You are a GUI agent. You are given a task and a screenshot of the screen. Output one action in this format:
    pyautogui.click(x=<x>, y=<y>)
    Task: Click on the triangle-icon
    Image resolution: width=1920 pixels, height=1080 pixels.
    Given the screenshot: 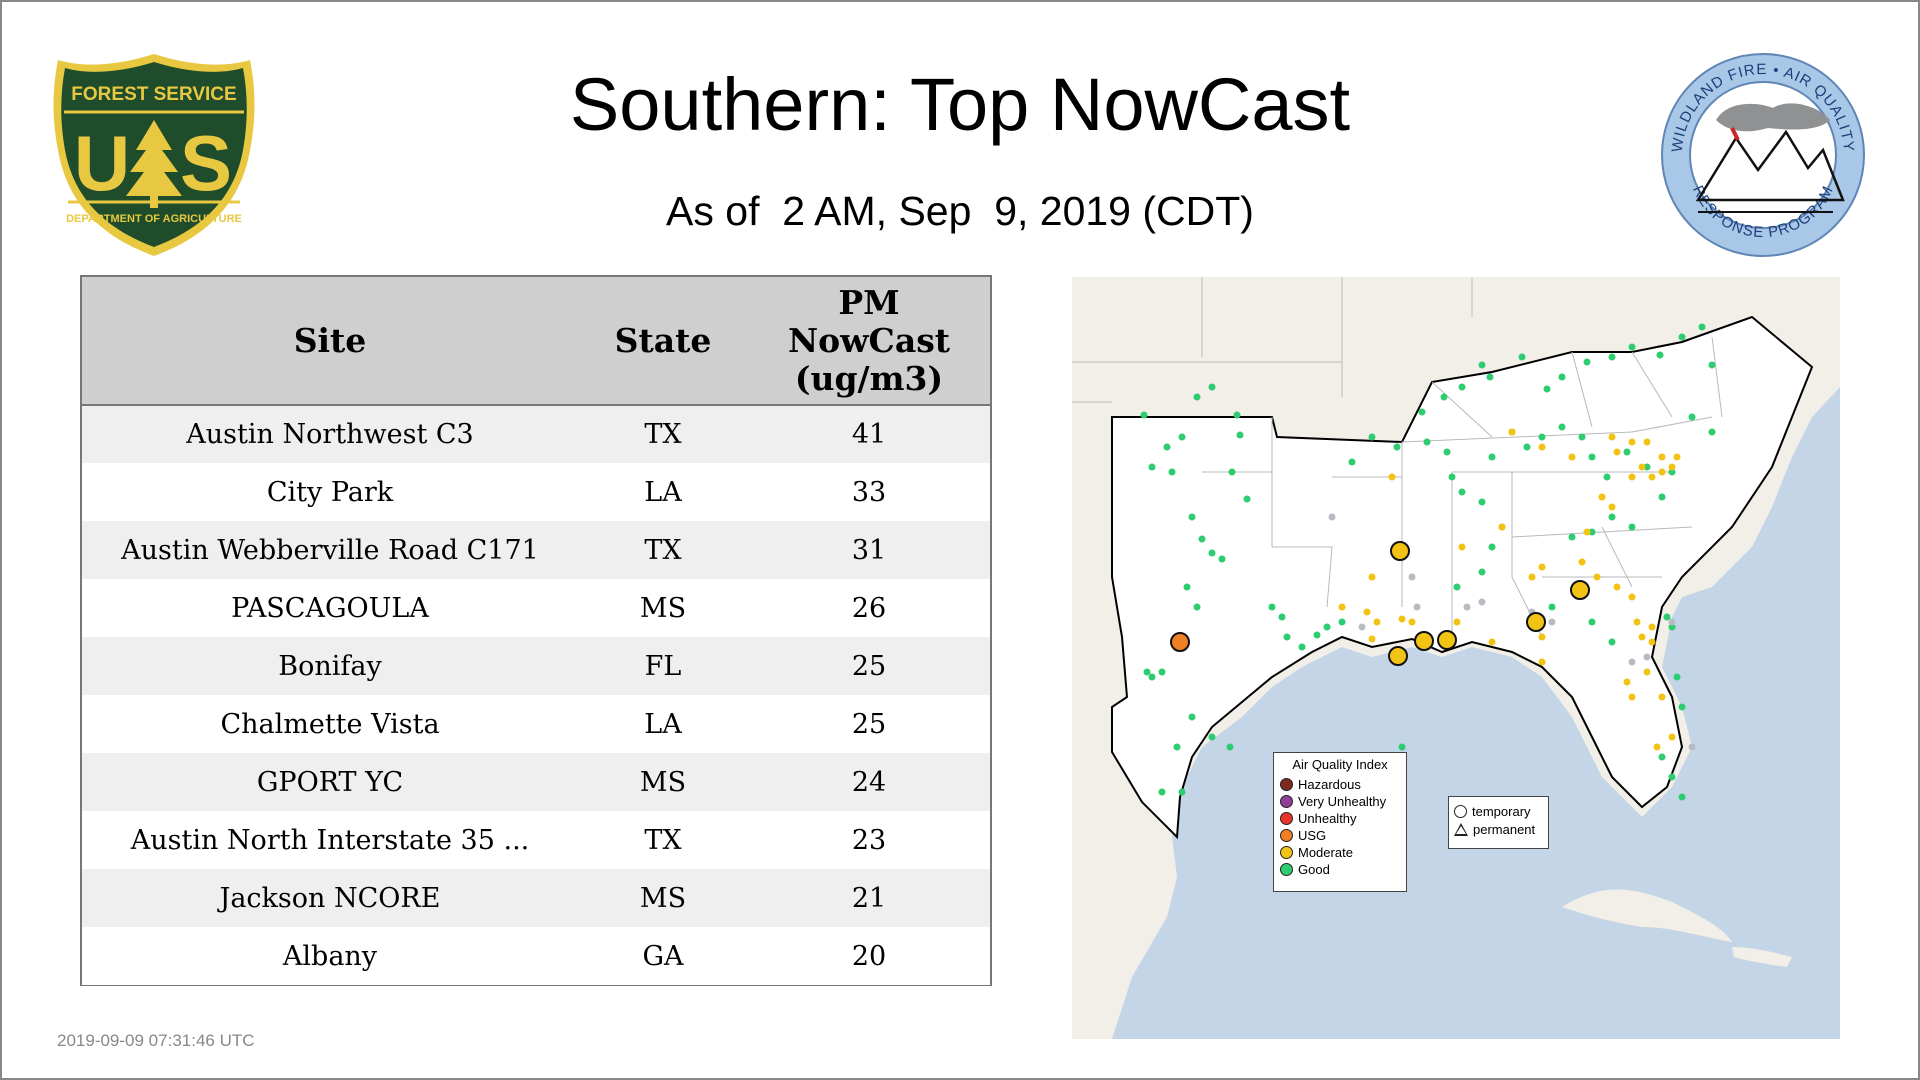 What is the action you would take?
    pyautogui.click(x=1461, y=829)
    